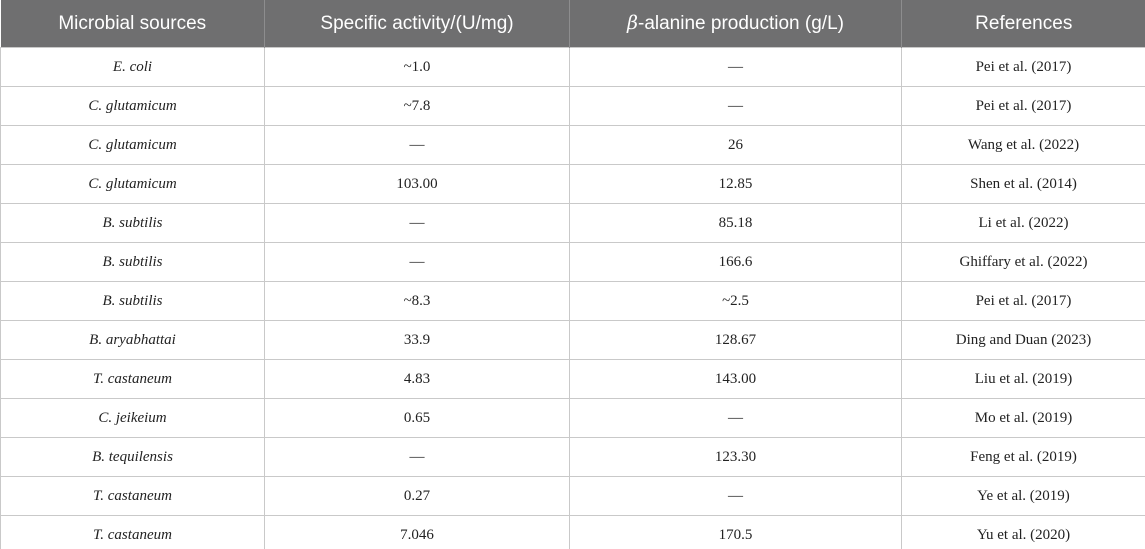 This screenshot has height=549, width=1145. I want to click on cell-microbial-source: E. coli, so click(132, 67).